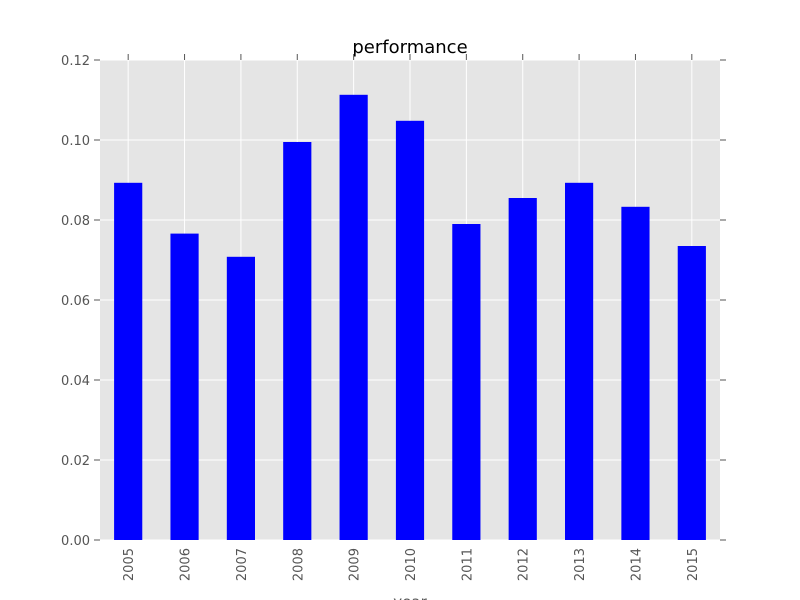  What do you see at coordinates (75, 61) in the screenshot?
I see `y-tick-label: 0.12` at bounding box center [75, 61].